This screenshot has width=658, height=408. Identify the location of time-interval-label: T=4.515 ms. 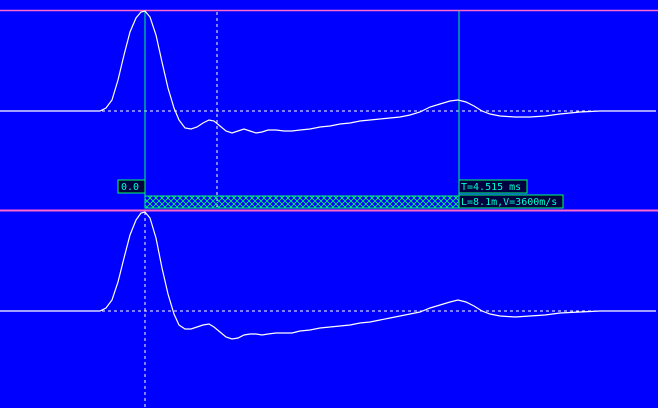
(493, 186).